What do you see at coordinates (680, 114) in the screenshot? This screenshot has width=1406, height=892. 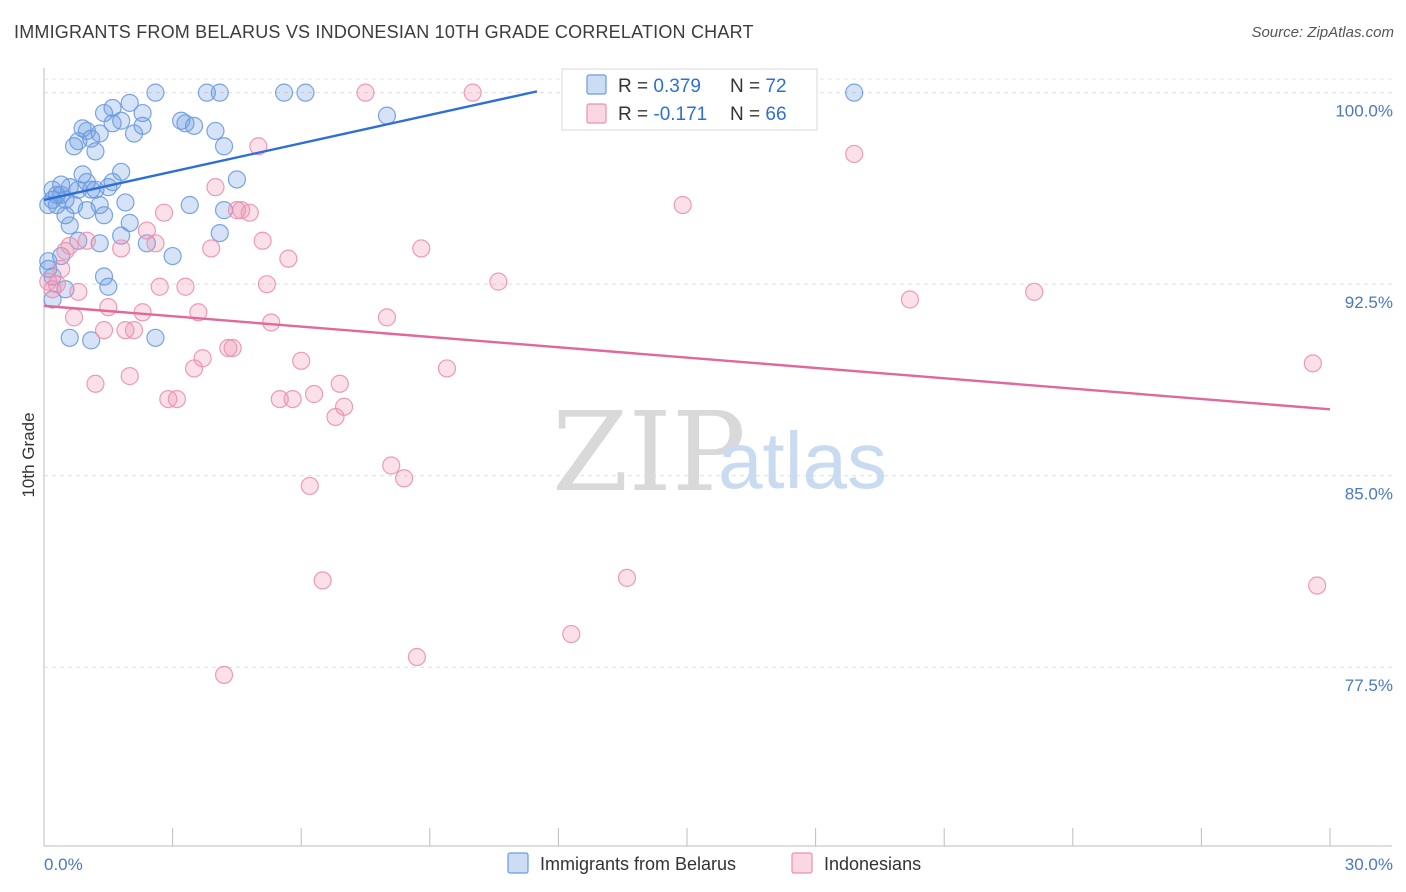 I see `legend-r-value: -0.171` at bounding box center [680, 114].